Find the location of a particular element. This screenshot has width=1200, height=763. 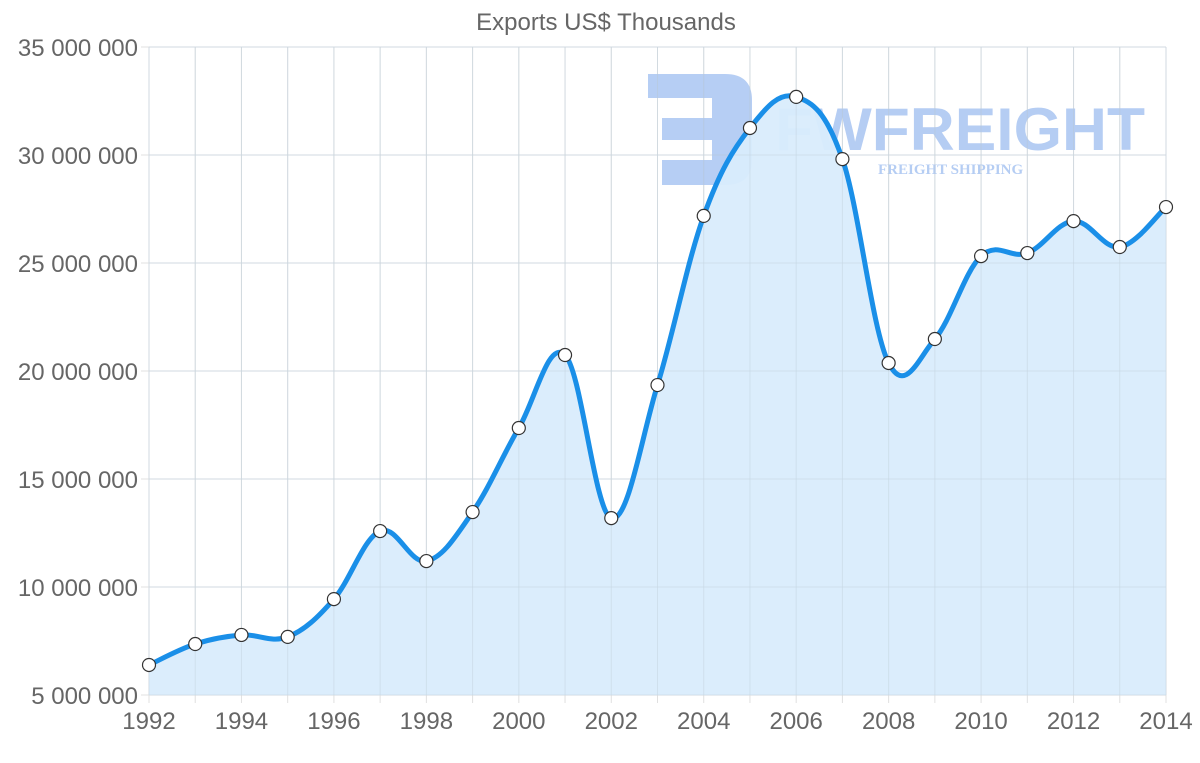

x-tick-label: 2004 is located at coordinates (703, 721).